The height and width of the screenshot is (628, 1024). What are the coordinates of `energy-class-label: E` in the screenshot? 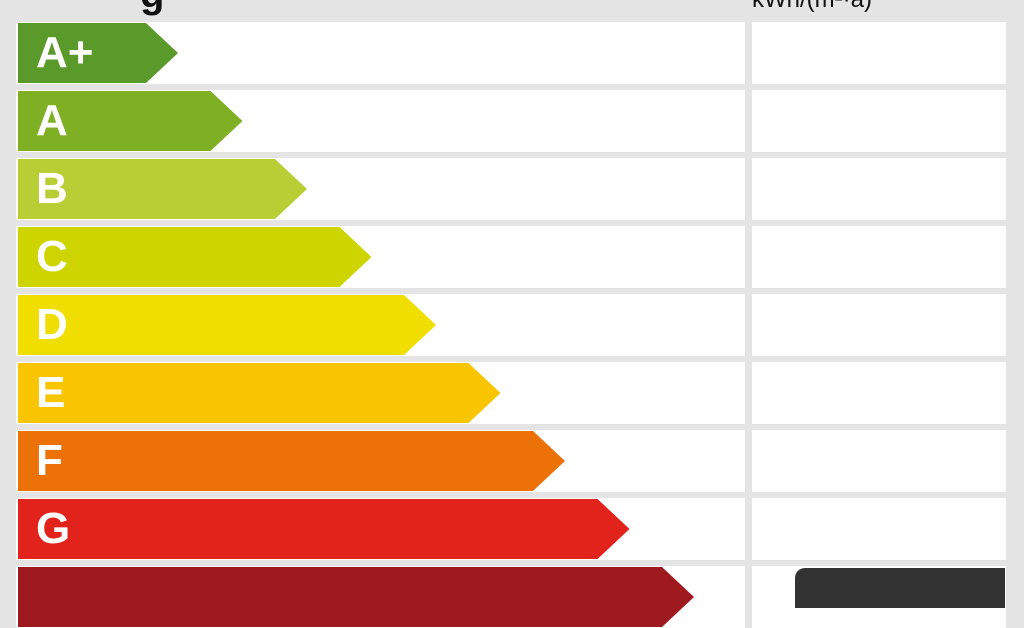 It's located at (51, 392).